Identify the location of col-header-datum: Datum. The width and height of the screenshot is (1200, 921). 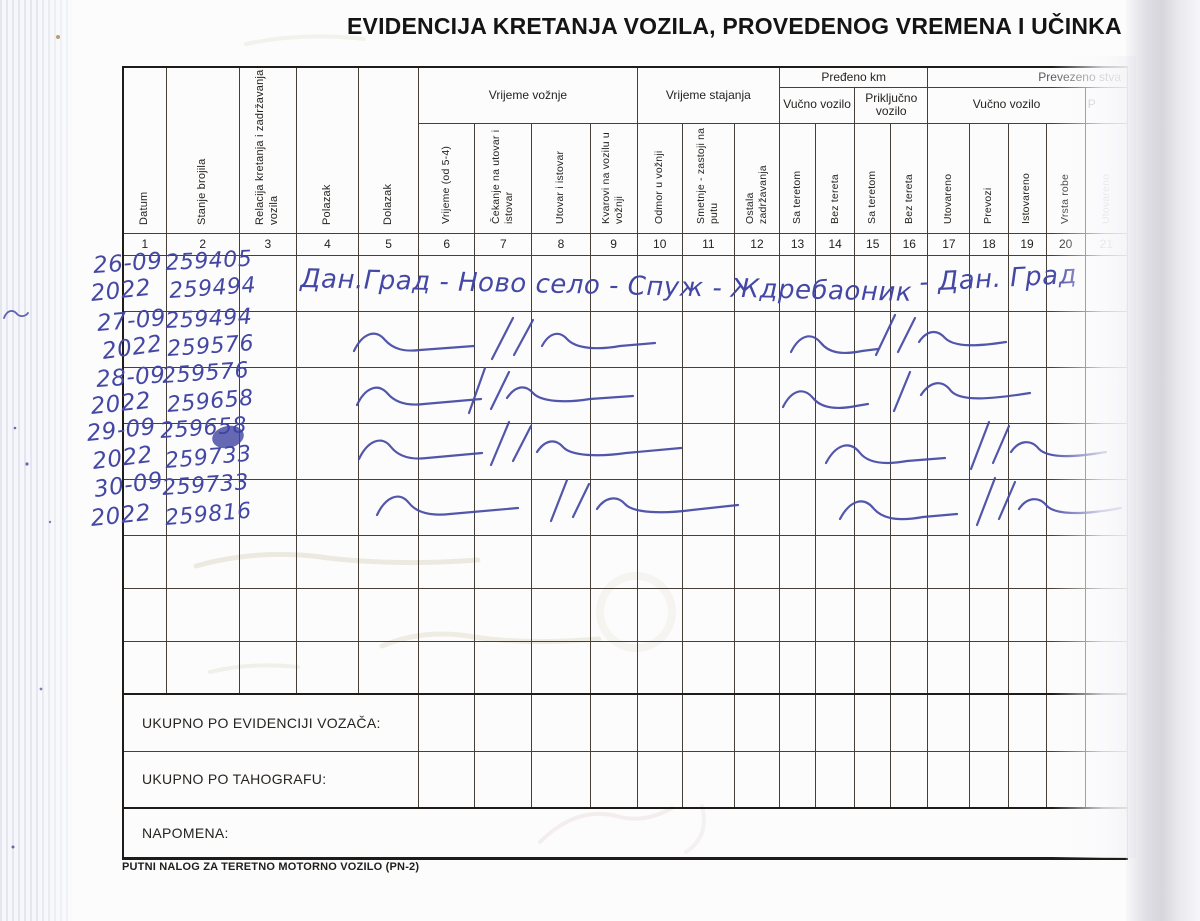
(144, 150).